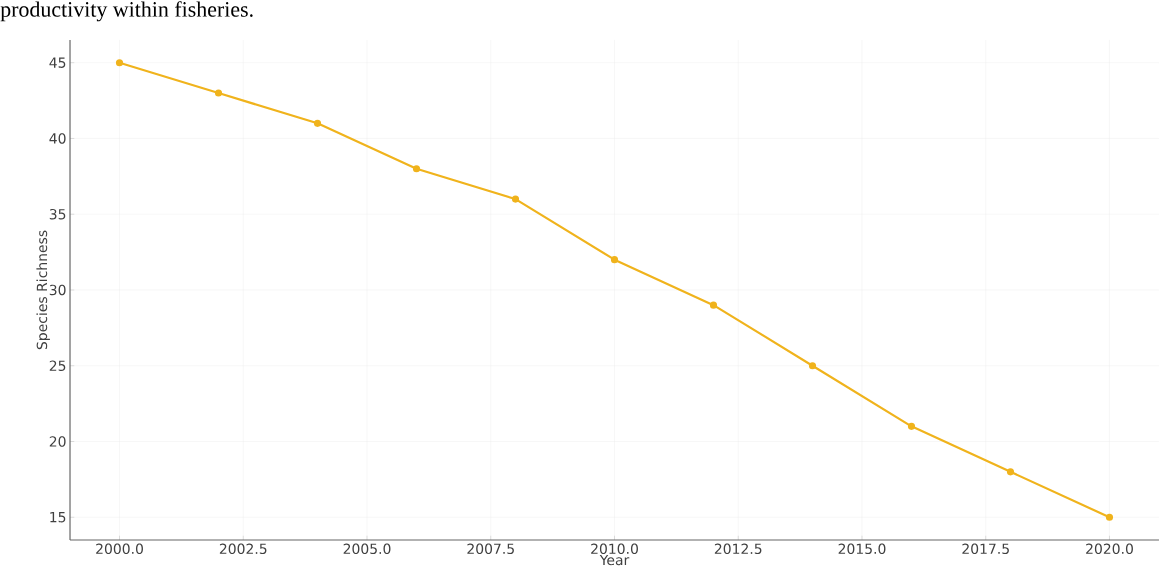 The width and height of the screenshot is (1159, 583). What do you see at coordinates (1109, 549) in the screenshot?
I see `x-tick-label: 2020.0` at bounding box center [1109, 549].